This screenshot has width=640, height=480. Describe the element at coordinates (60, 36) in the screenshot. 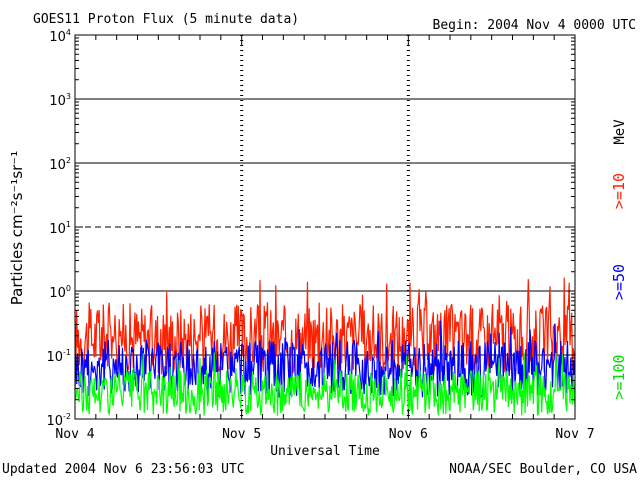

I see `y-tick-label-0: 10⁴` at that location.